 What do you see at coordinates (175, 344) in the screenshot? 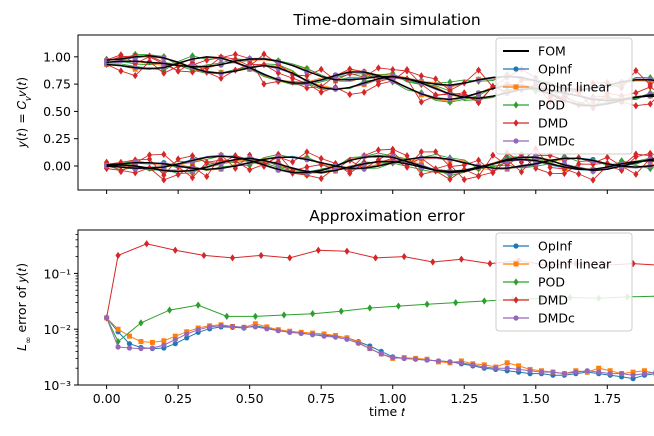
I see `opinf-error-point` at bounding box center [175, 344].